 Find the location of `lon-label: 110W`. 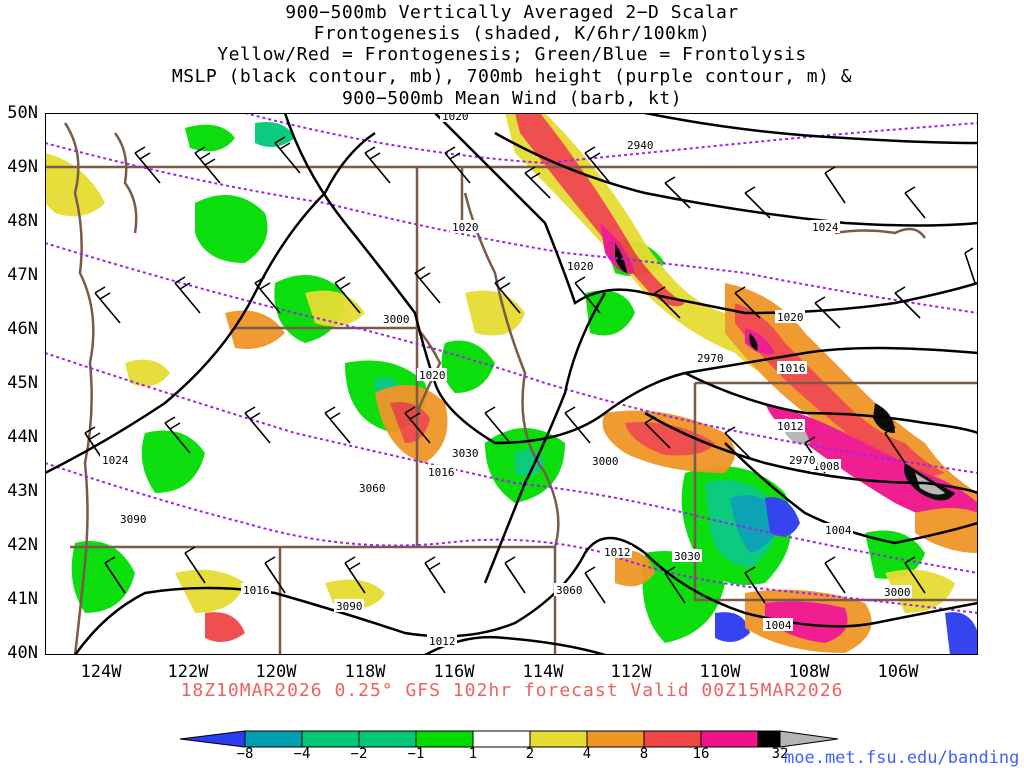

lon-label: 110W is located at coordinates (720, 672).